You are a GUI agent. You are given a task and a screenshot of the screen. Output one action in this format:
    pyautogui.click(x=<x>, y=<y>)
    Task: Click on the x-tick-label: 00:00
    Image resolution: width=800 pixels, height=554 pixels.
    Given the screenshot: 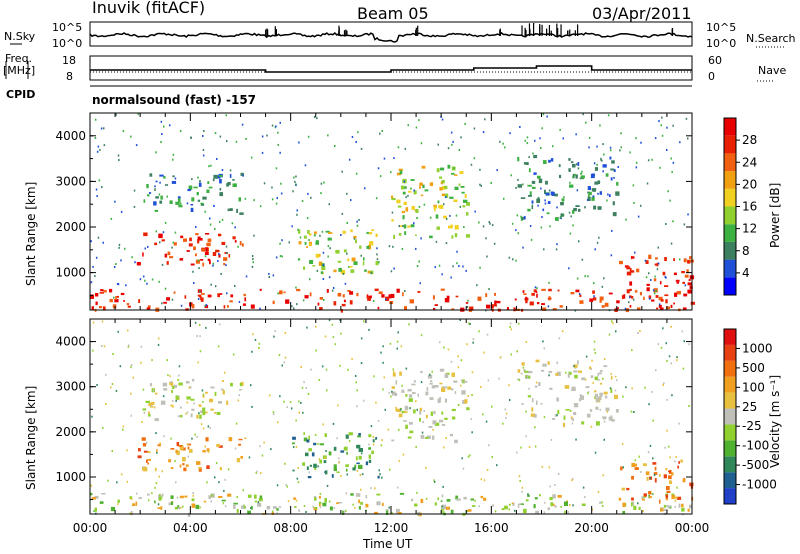 What is the action you would take?
    pyautogui.click(x=90, y=528)
    